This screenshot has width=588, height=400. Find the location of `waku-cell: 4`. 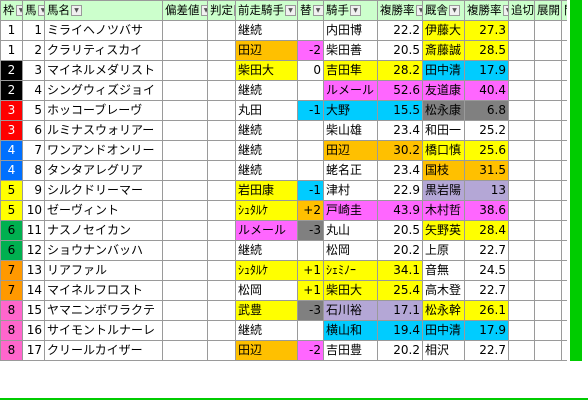

waku-cell: 4 is located at coordinates (11, 150).